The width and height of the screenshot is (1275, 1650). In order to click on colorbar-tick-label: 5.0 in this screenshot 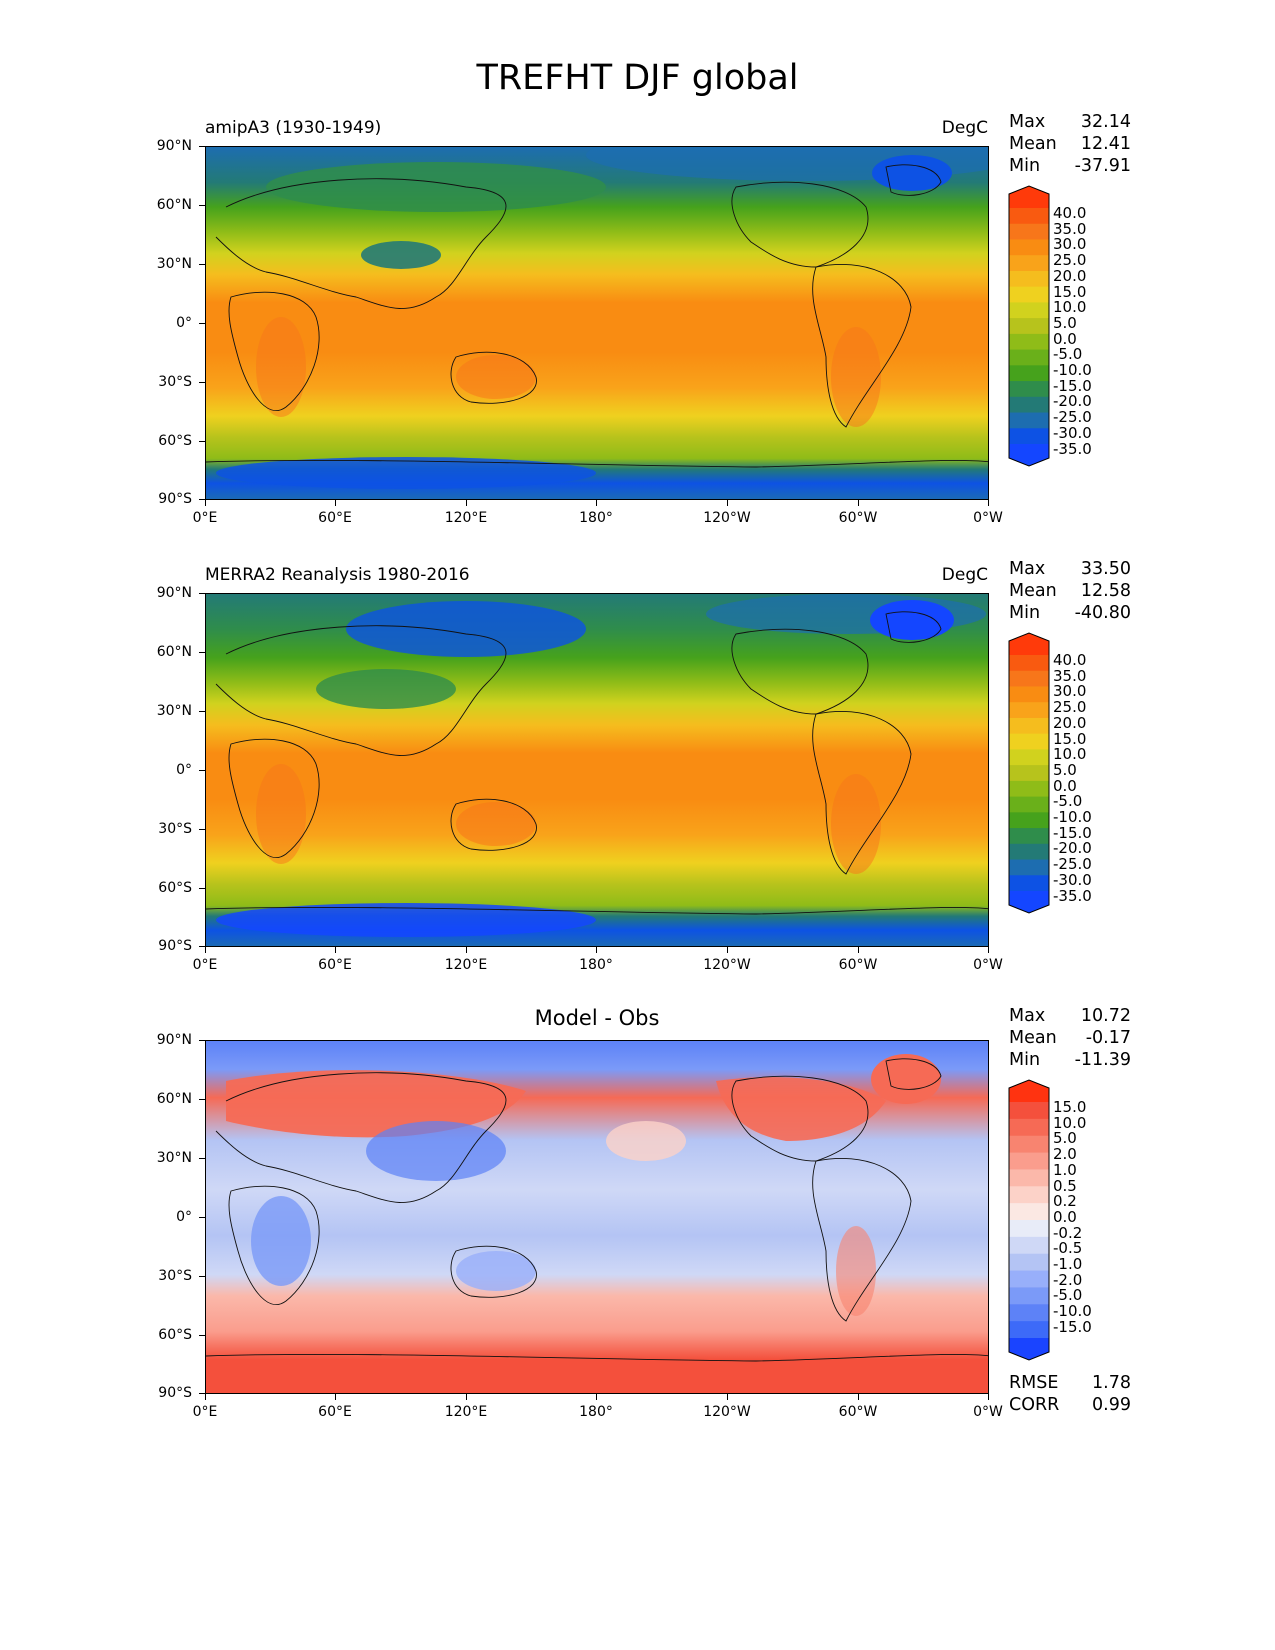, I will do `click(1065, 1138)`.